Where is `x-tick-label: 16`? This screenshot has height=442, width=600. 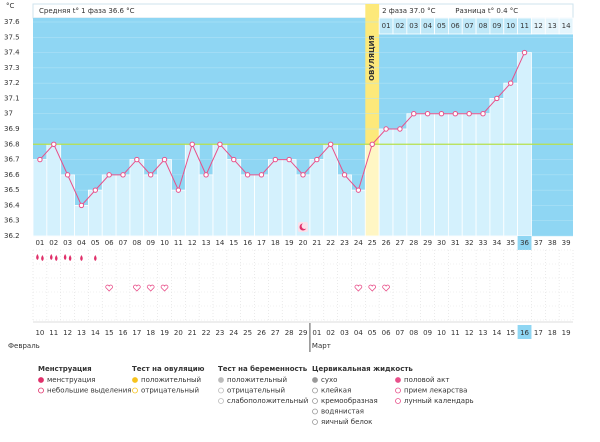 x-tick-label: 16 is located at coordinates (247, 243).